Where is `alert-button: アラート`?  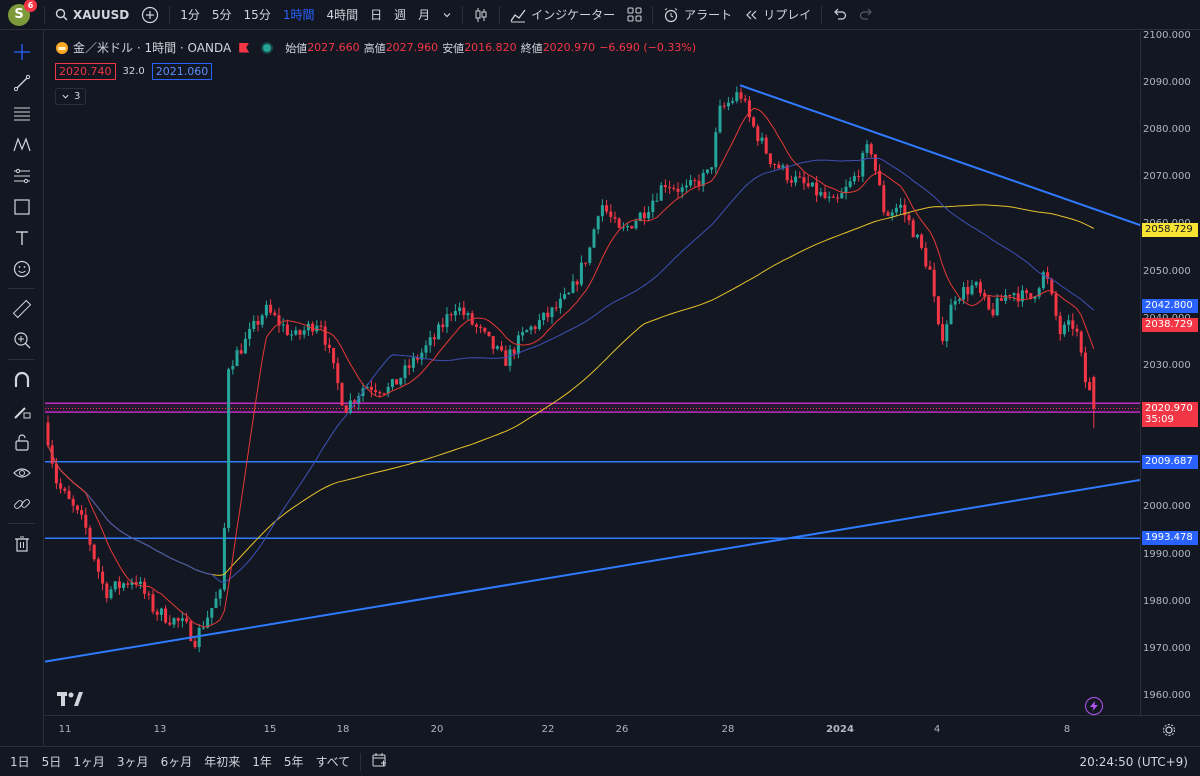 alert-button: アラート is located at coordinates (697, 15).